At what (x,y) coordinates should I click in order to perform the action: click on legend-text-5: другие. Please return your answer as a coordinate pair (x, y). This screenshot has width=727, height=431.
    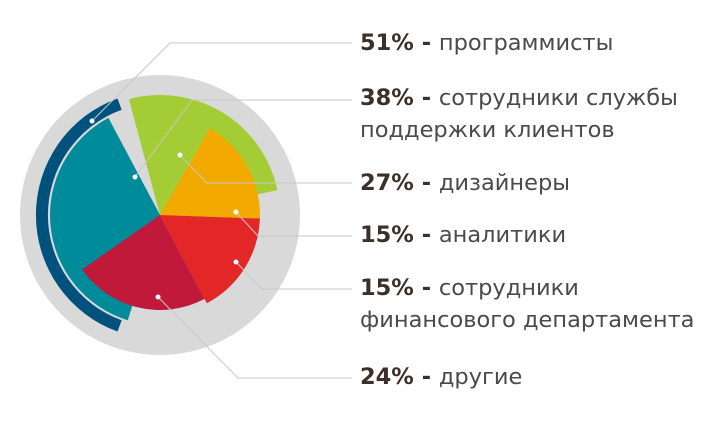
    Looking at the image, I should click on (480, 377).